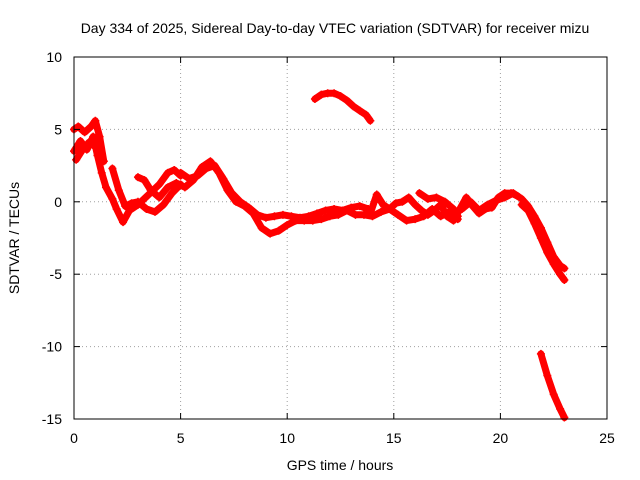  What do you see at coordinates (74, 438) in the screenshot?
I see `x-tick-label: 0` at bounding box center [74, 438].